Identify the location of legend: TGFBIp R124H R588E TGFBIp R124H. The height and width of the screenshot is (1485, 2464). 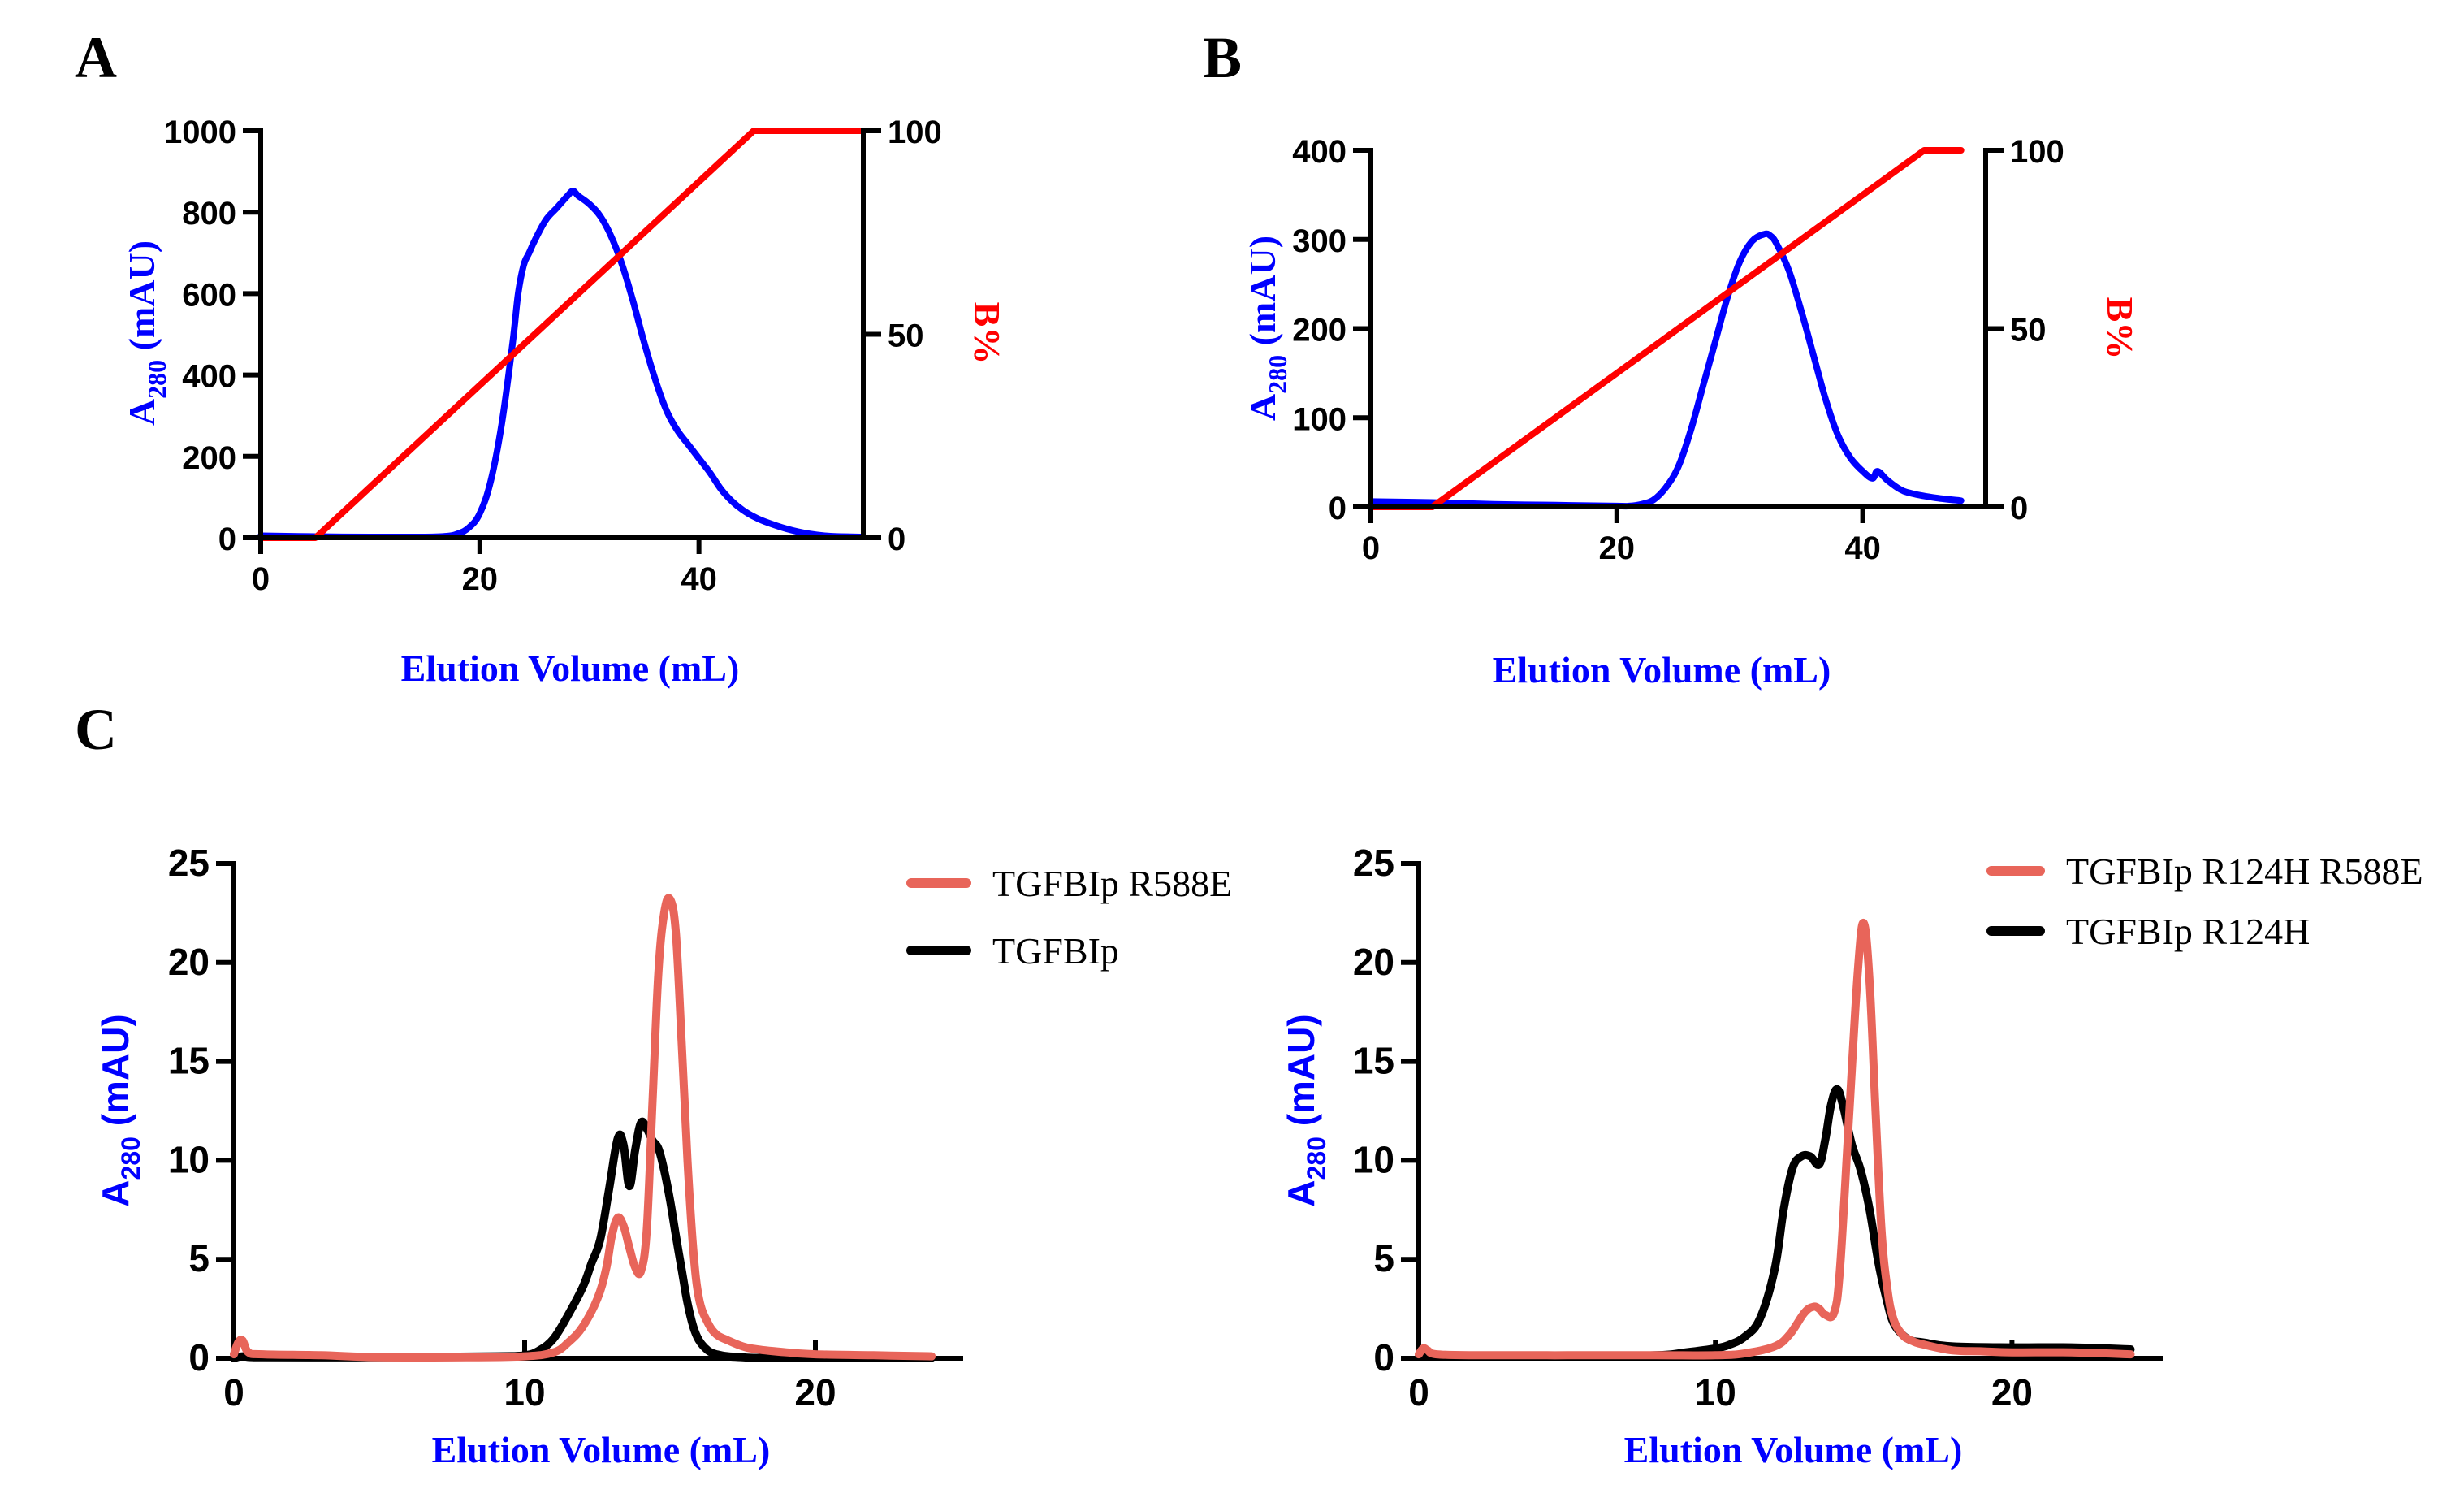
(2204, 902).